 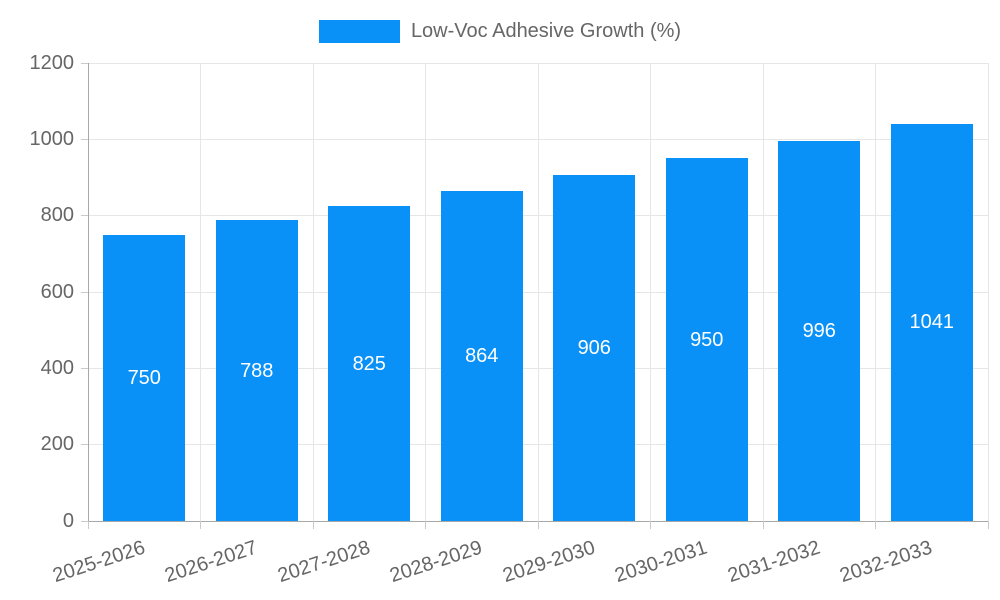 What do you see at coordinates (436, 562) in the screenshot?
I see `x-tick-label: 2028-2029` at bounding box center [436, 562].